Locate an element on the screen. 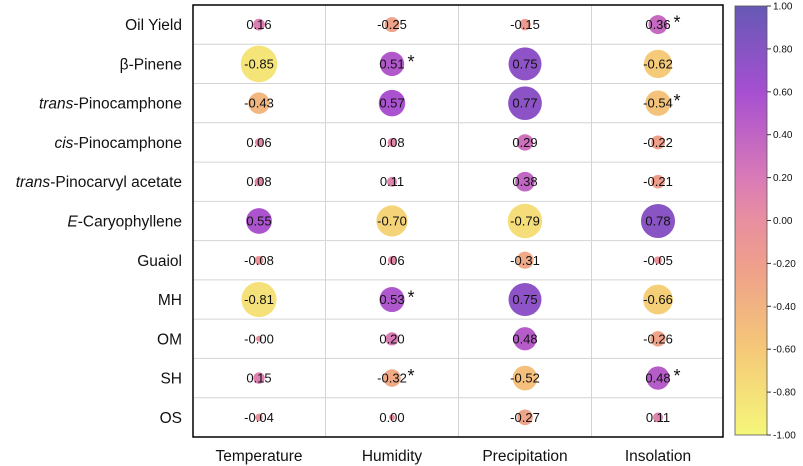  value-label: -0.04 is located at coordinates (259, 417).